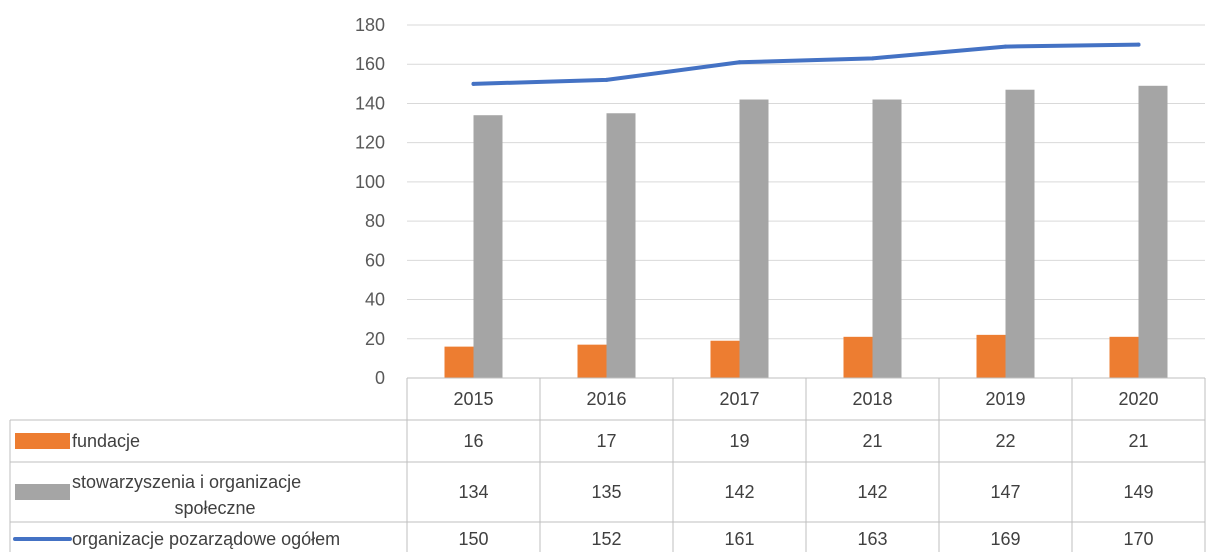 The height and width of the screenshot is (552, 1210). Describe the element at coordinates (375, 260) in the screenshot. I see `y-tick-label: 60` at that location.